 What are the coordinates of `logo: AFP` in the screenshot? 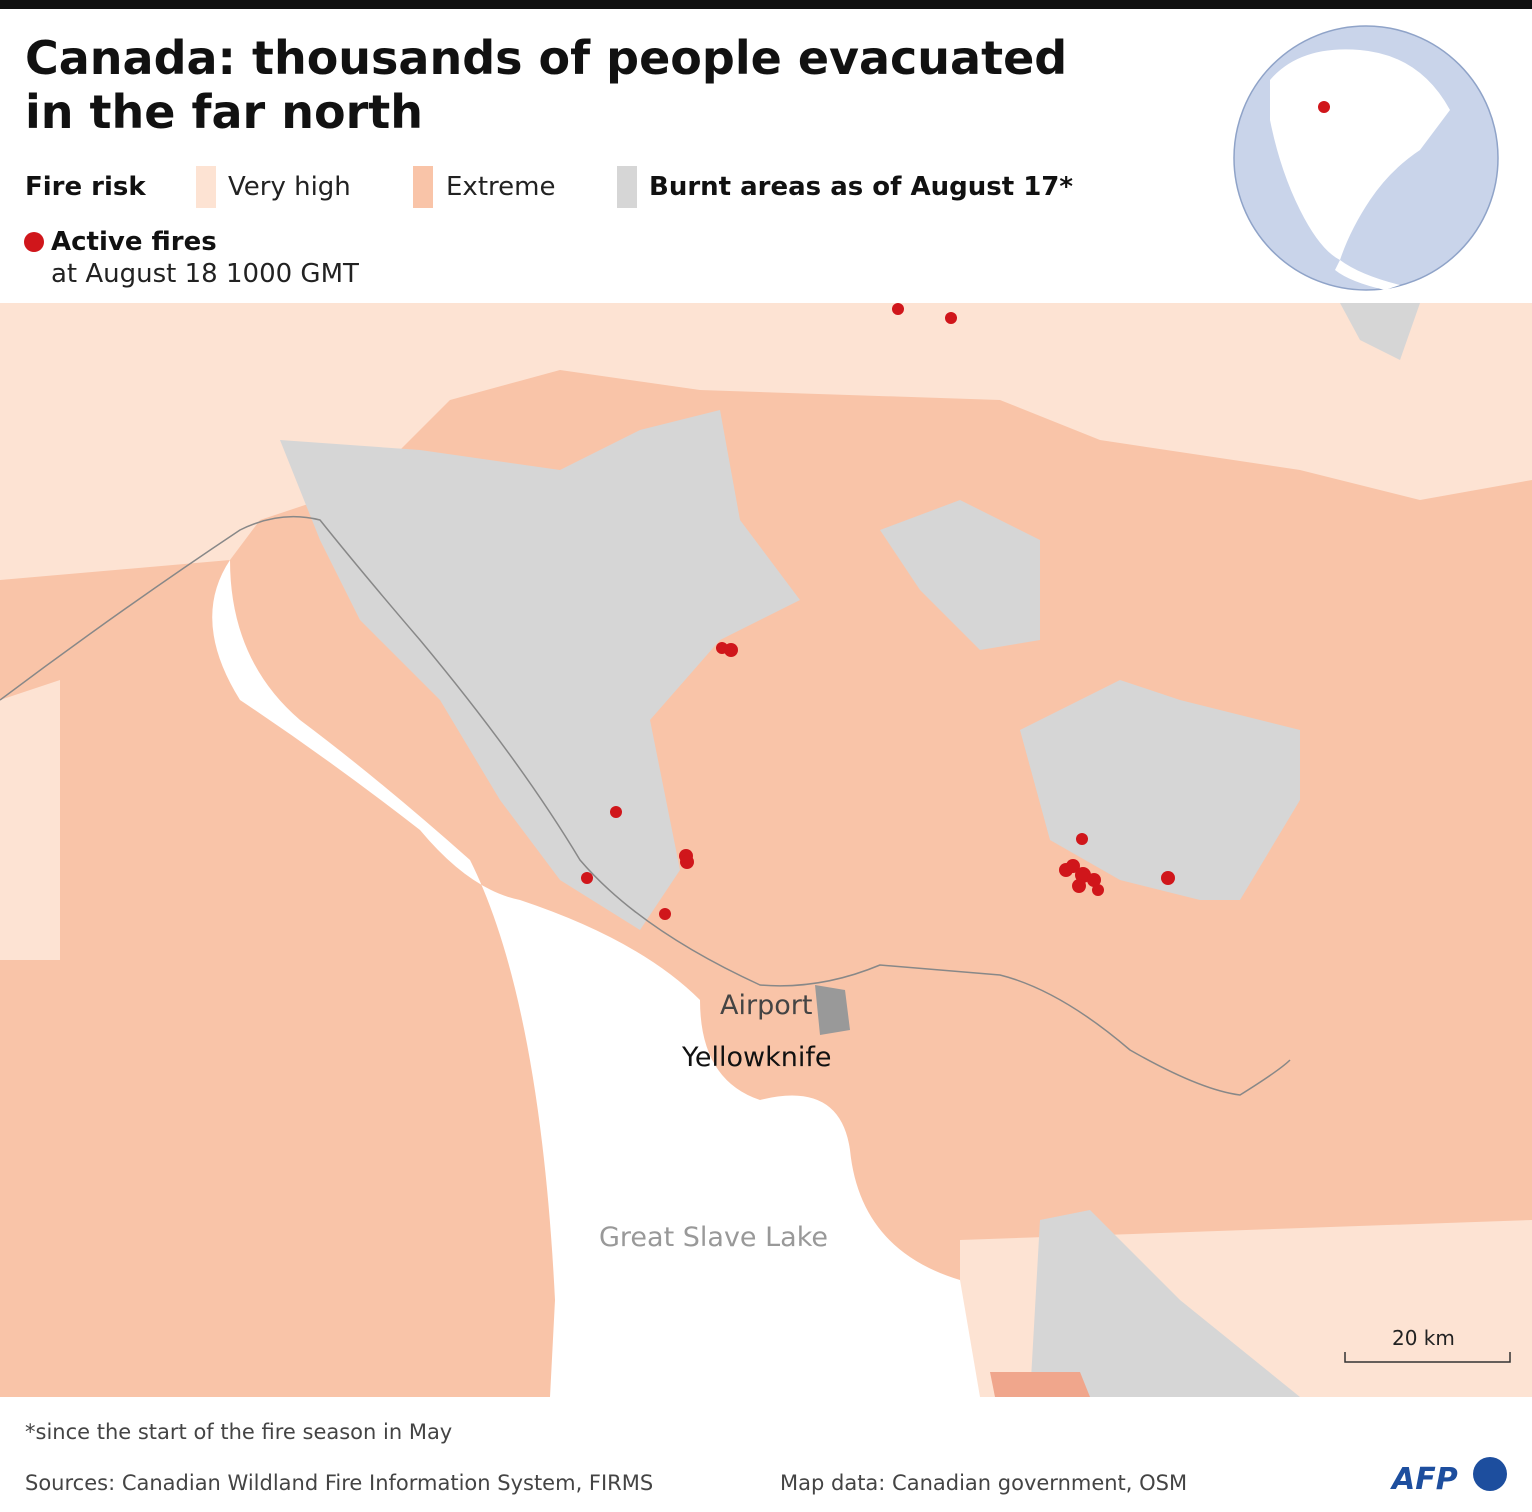 It's located at (1424, 1479).